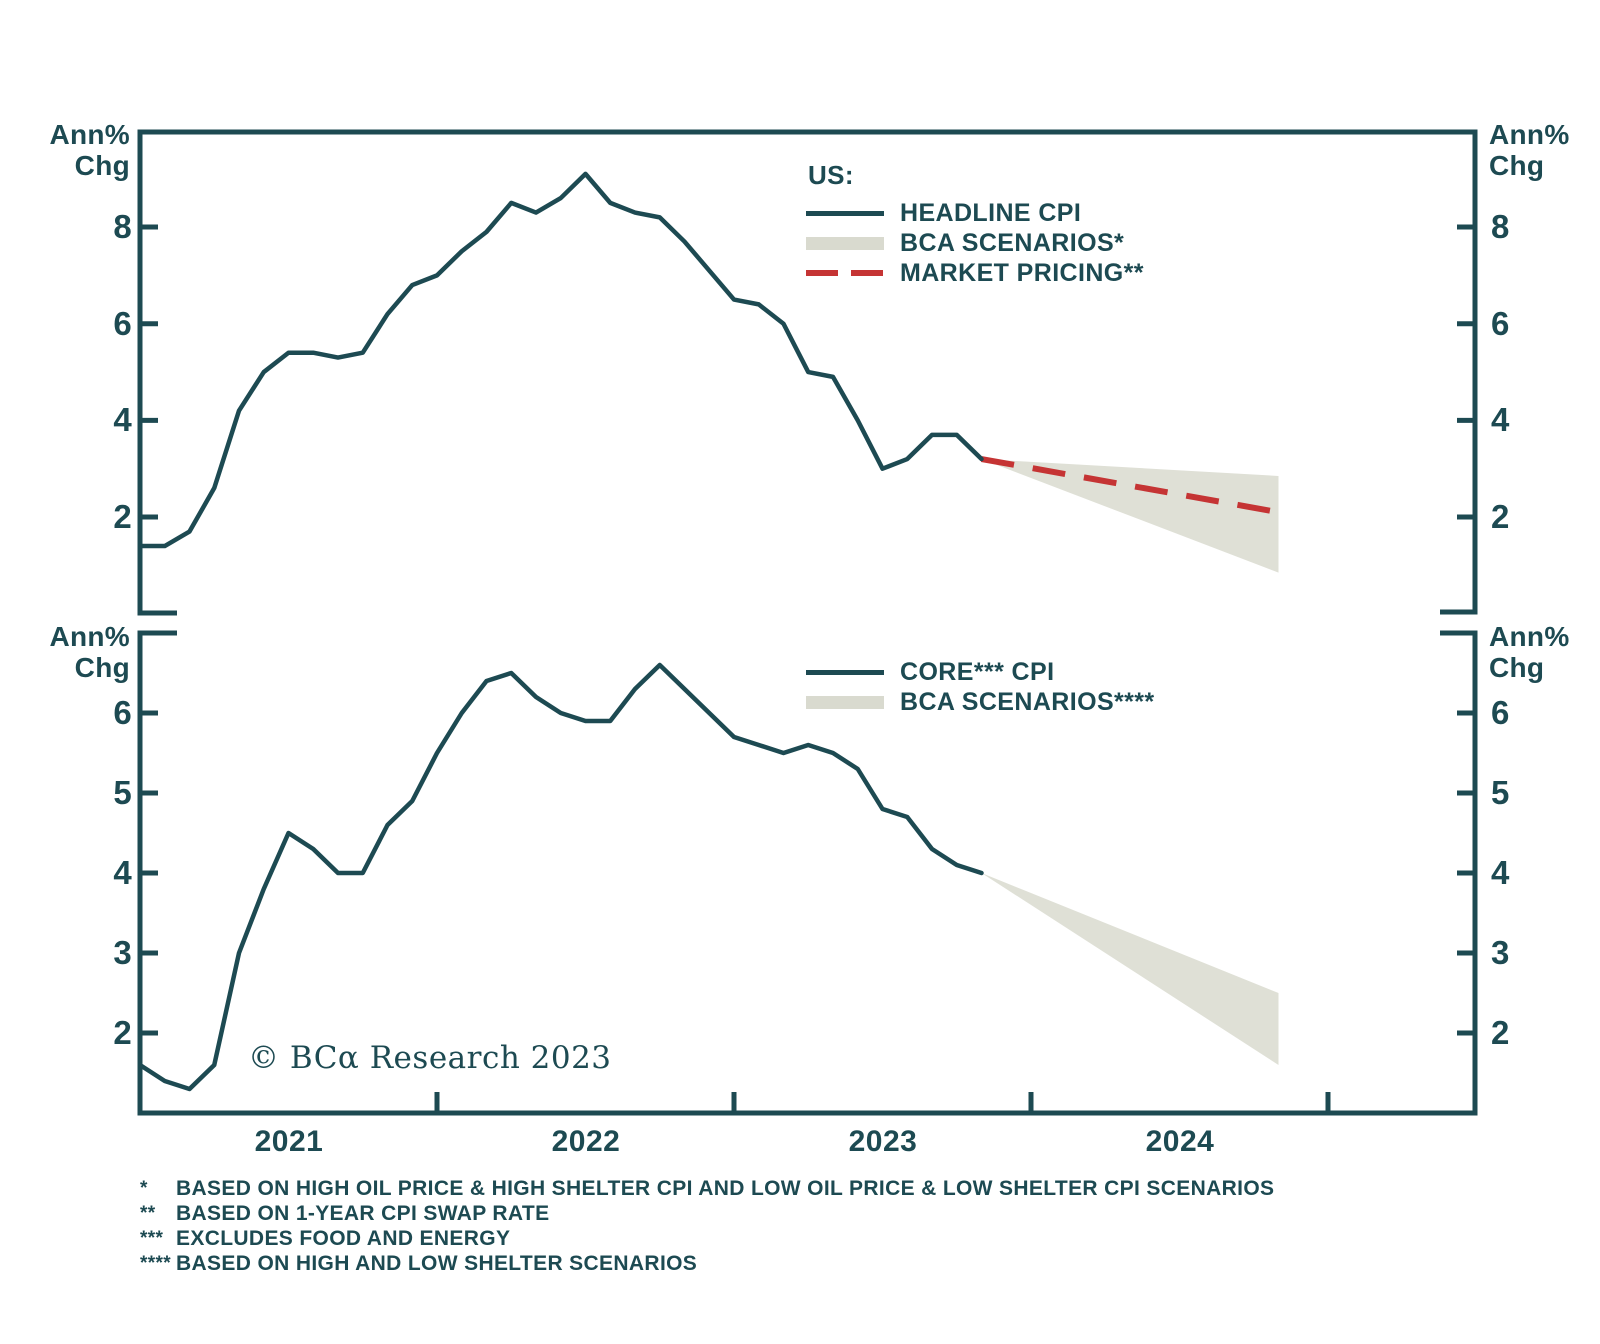  I want to click on legend-label: HEADLINE CPI, so click(991, 212).